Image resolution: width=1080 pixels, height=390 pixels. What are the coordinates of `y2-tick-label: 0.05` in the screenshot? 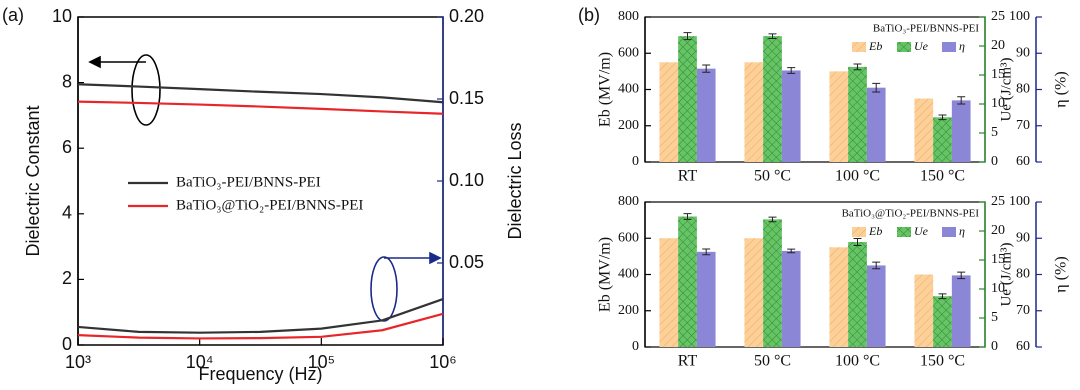 It's located at (466, 262).